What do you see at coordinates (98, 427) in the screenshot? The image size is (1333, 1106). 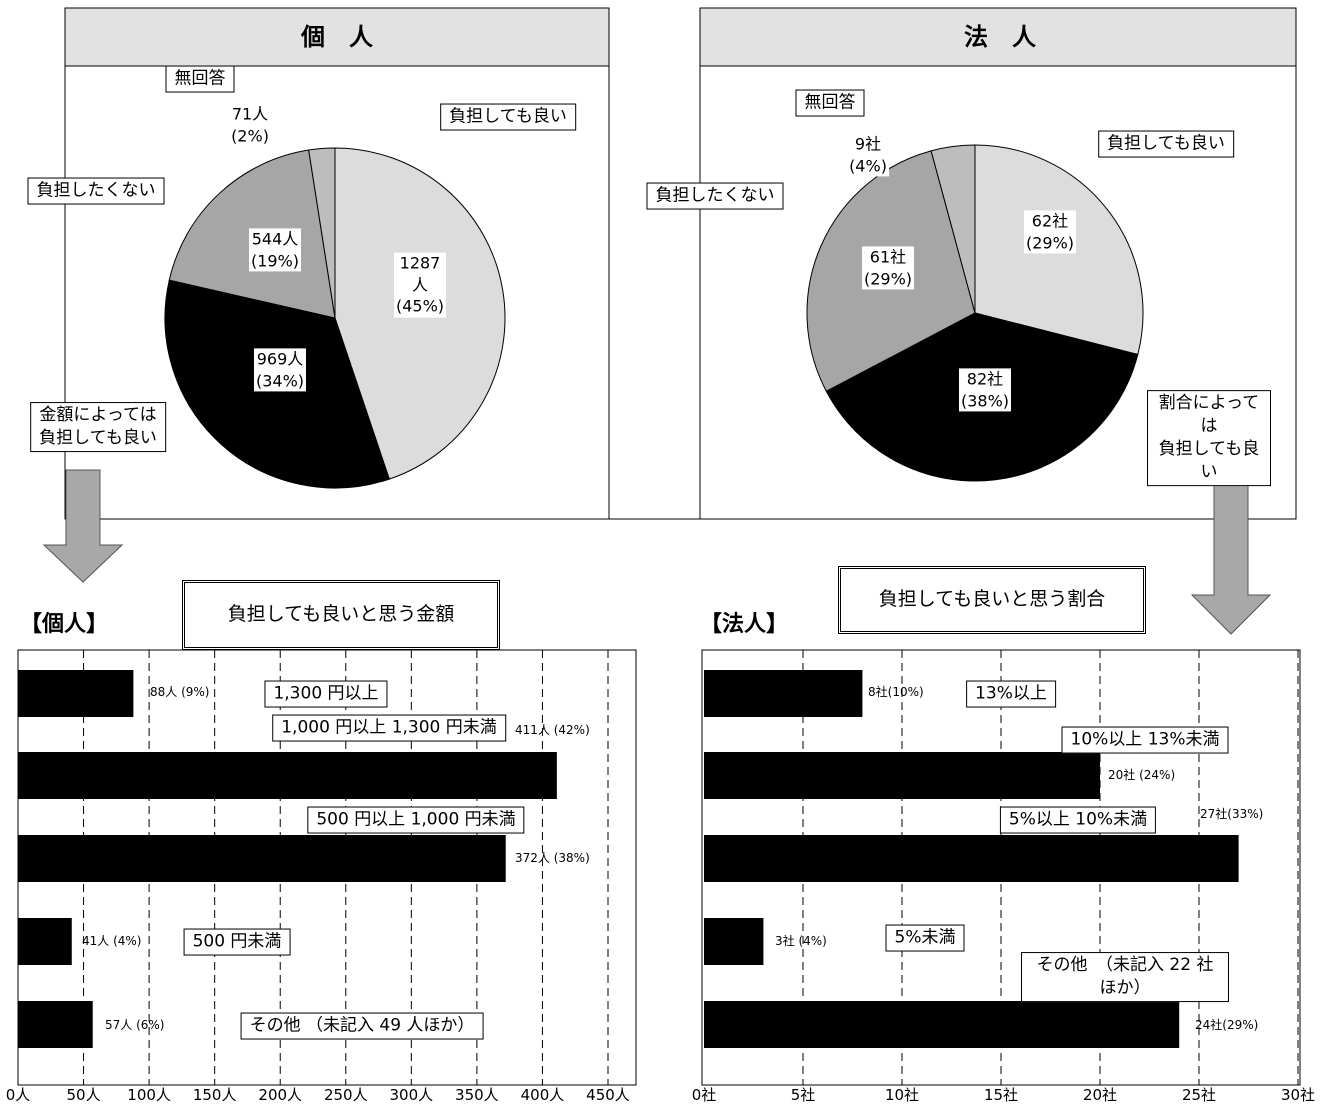 I see `legend-label: 金額によっては 負担しても良い` at bounding box center [98, 427].